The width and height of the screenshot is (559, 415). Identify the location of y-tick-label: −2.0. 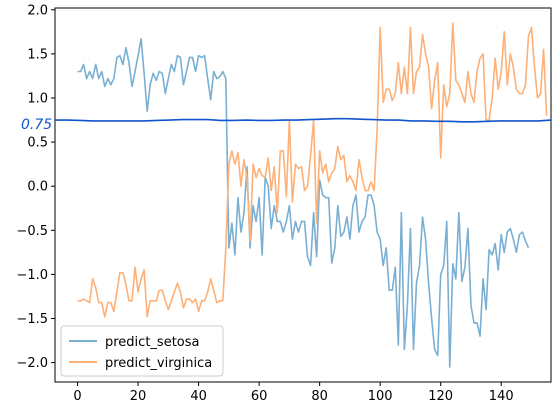
(32, 363).